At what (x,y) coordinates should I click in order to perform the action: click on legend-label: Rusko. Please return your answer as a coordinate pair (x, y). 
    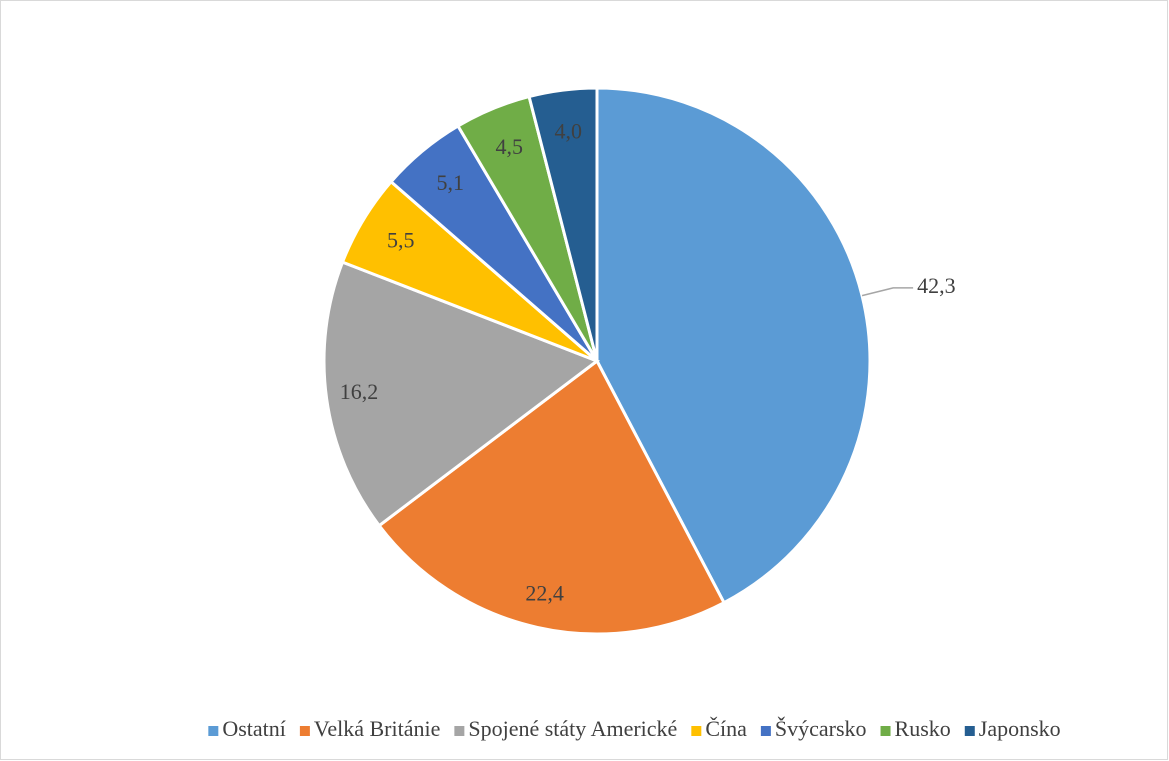
    Looking at the image, I should click on (923, 728).